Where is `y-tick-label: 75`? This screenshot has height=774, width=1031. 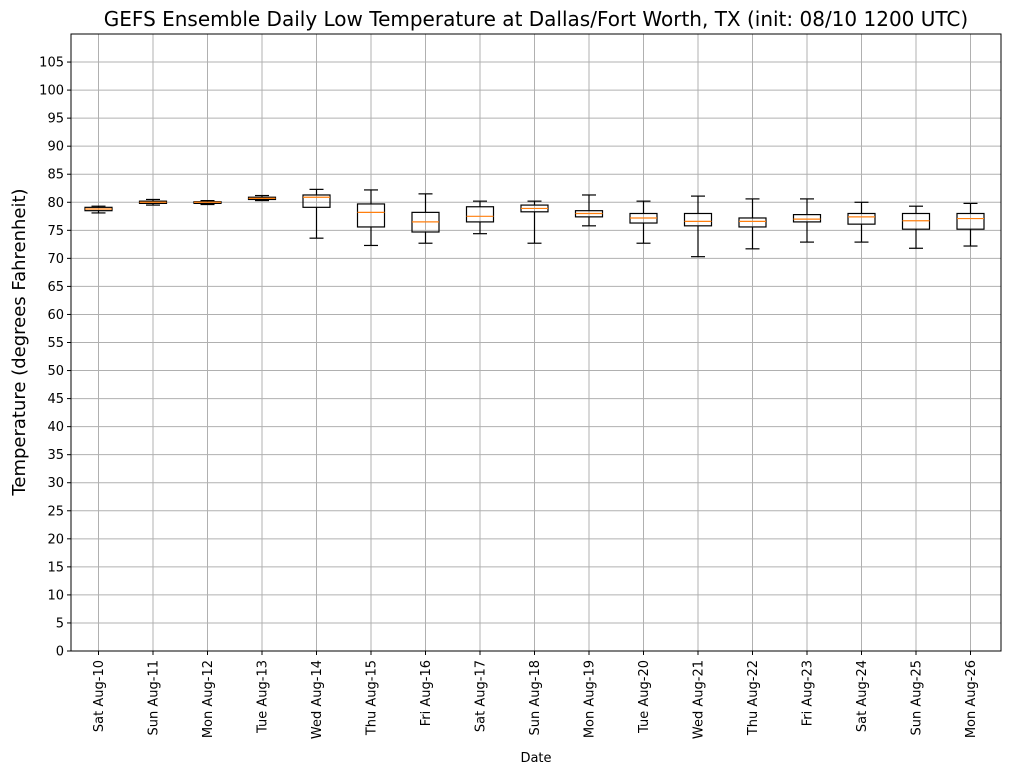 y-tick-label: 75 is located at coordinates (55, 231).